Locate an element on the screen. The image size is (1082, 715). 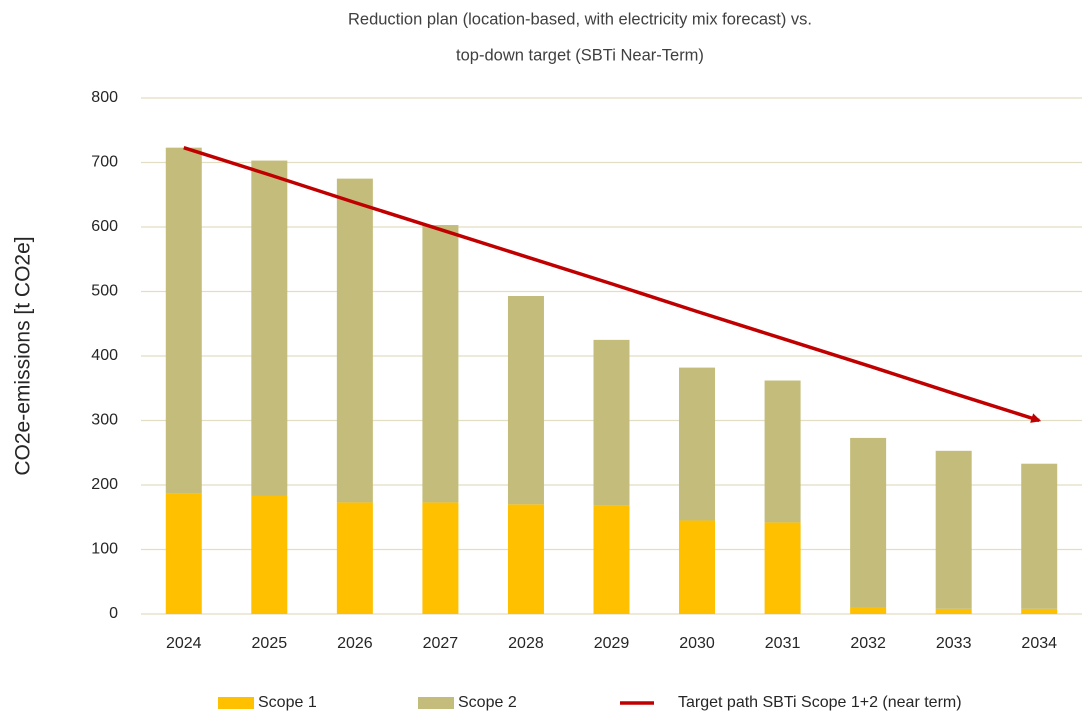
y-tick-label: 600 is located at coordinates (104, 226).